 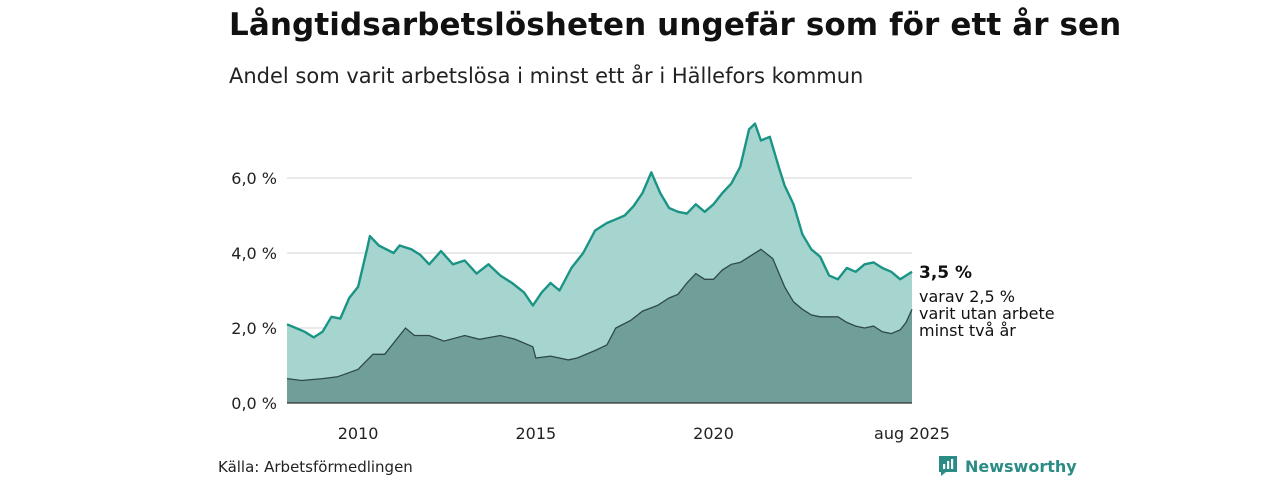 I want to click on line-two-year, so click(x=599, y=315).